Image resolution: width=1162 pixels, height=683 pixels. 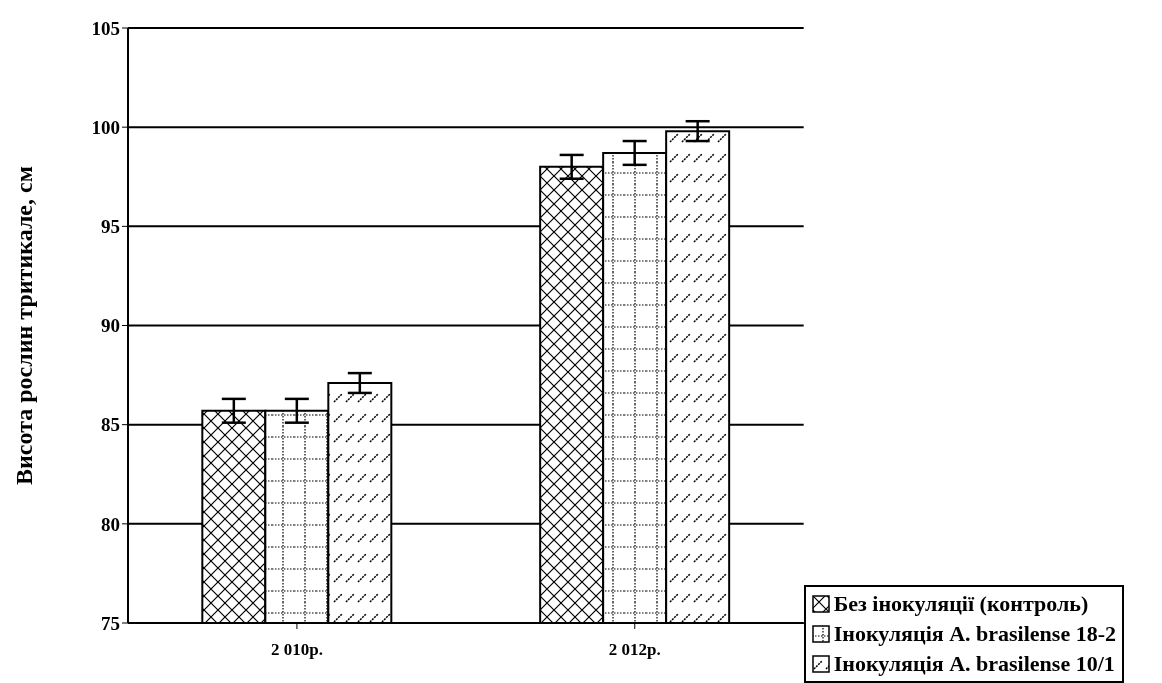 I want to click on x-tick-label: 2 012р., so click(x=634, y=650).